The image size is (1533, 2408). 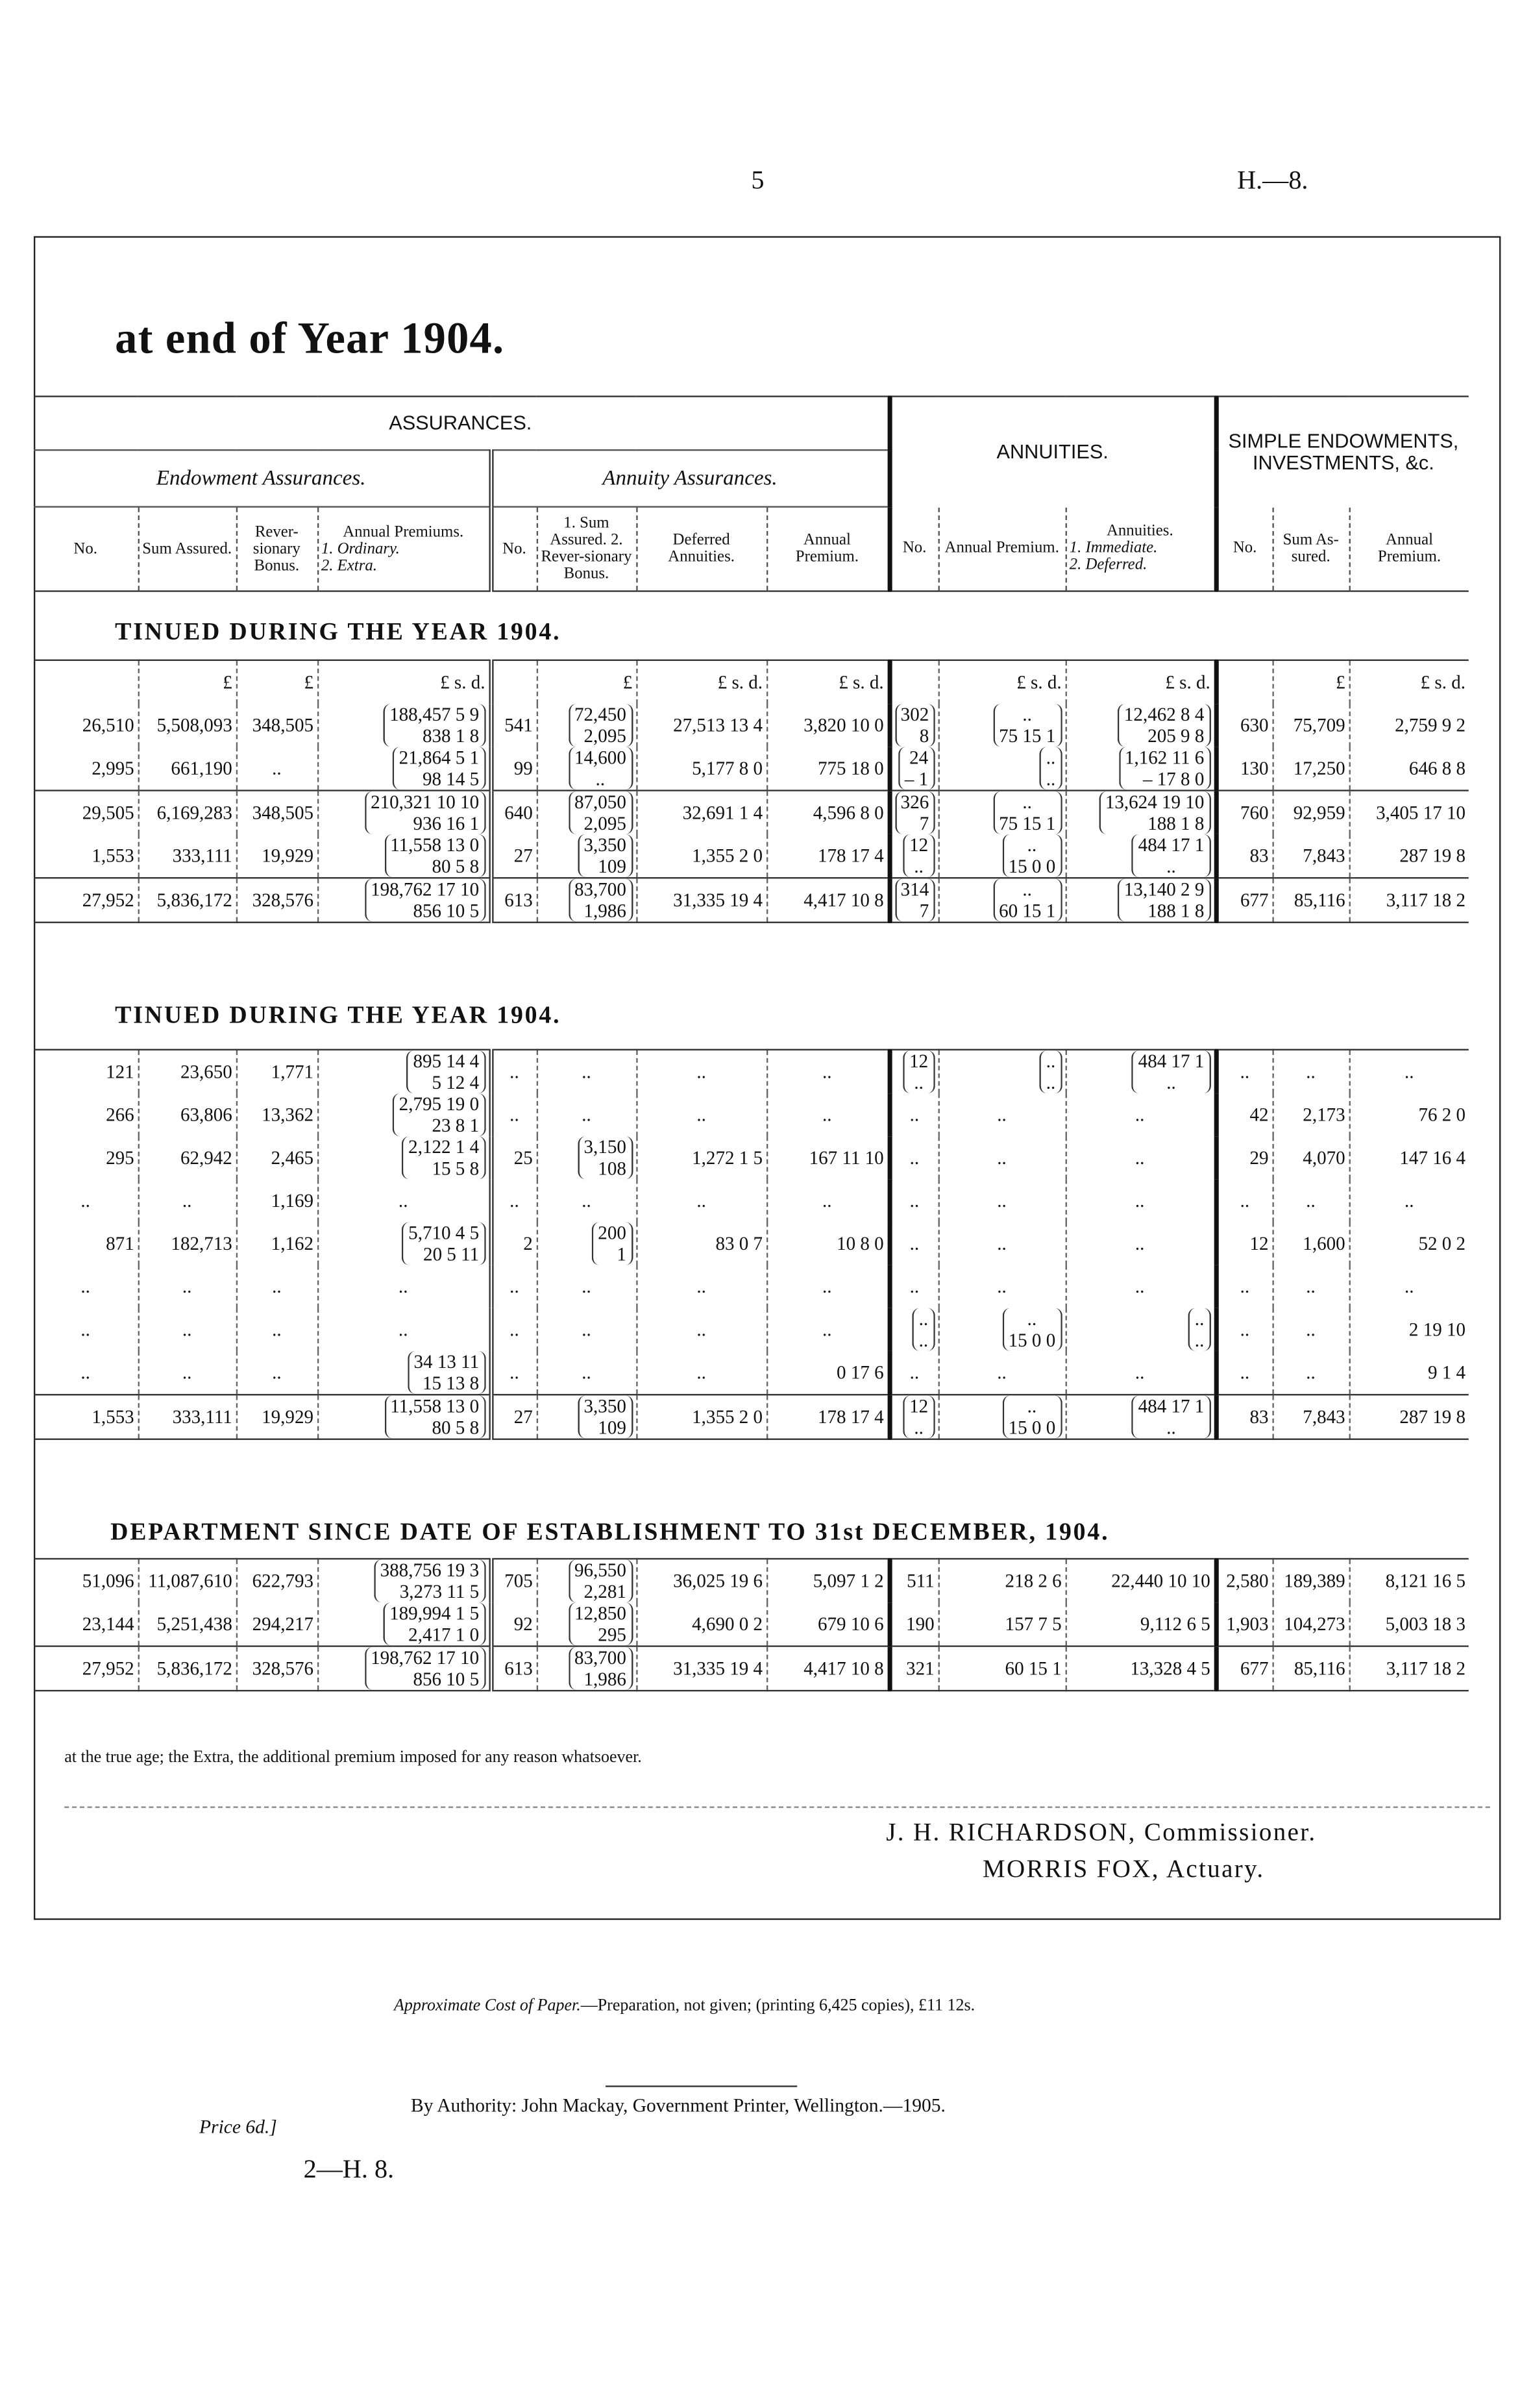 I want to click on table-cell: 14,600.., so click(x=586, y=769).